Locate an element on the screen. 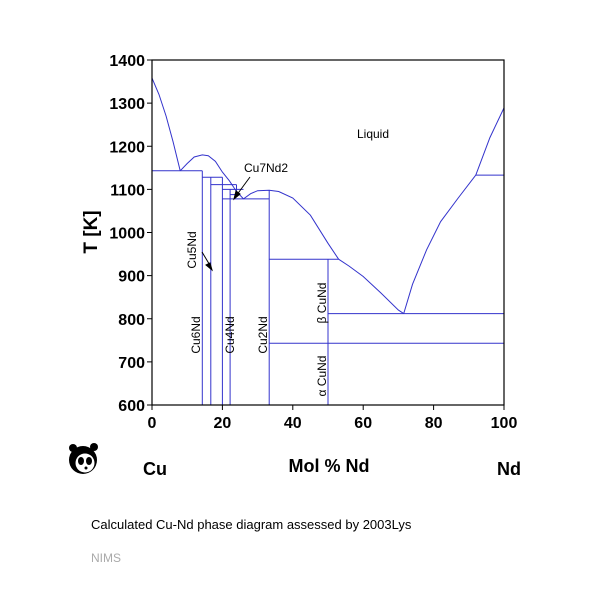 The image size is (612, 591). phase-line-liquidus-cund is located at coordinates (371, 286).